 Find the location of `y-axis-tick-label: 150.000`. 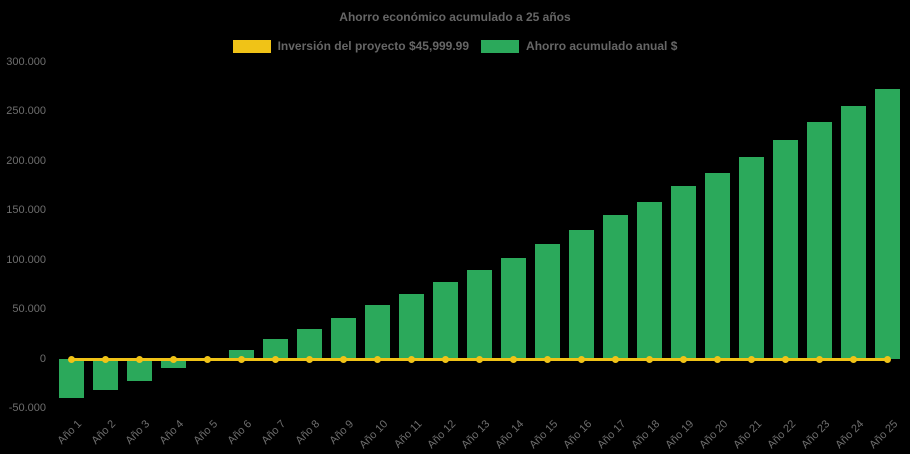

y-axis-tick-label: 150.000 is located at coordinates (26, 210).